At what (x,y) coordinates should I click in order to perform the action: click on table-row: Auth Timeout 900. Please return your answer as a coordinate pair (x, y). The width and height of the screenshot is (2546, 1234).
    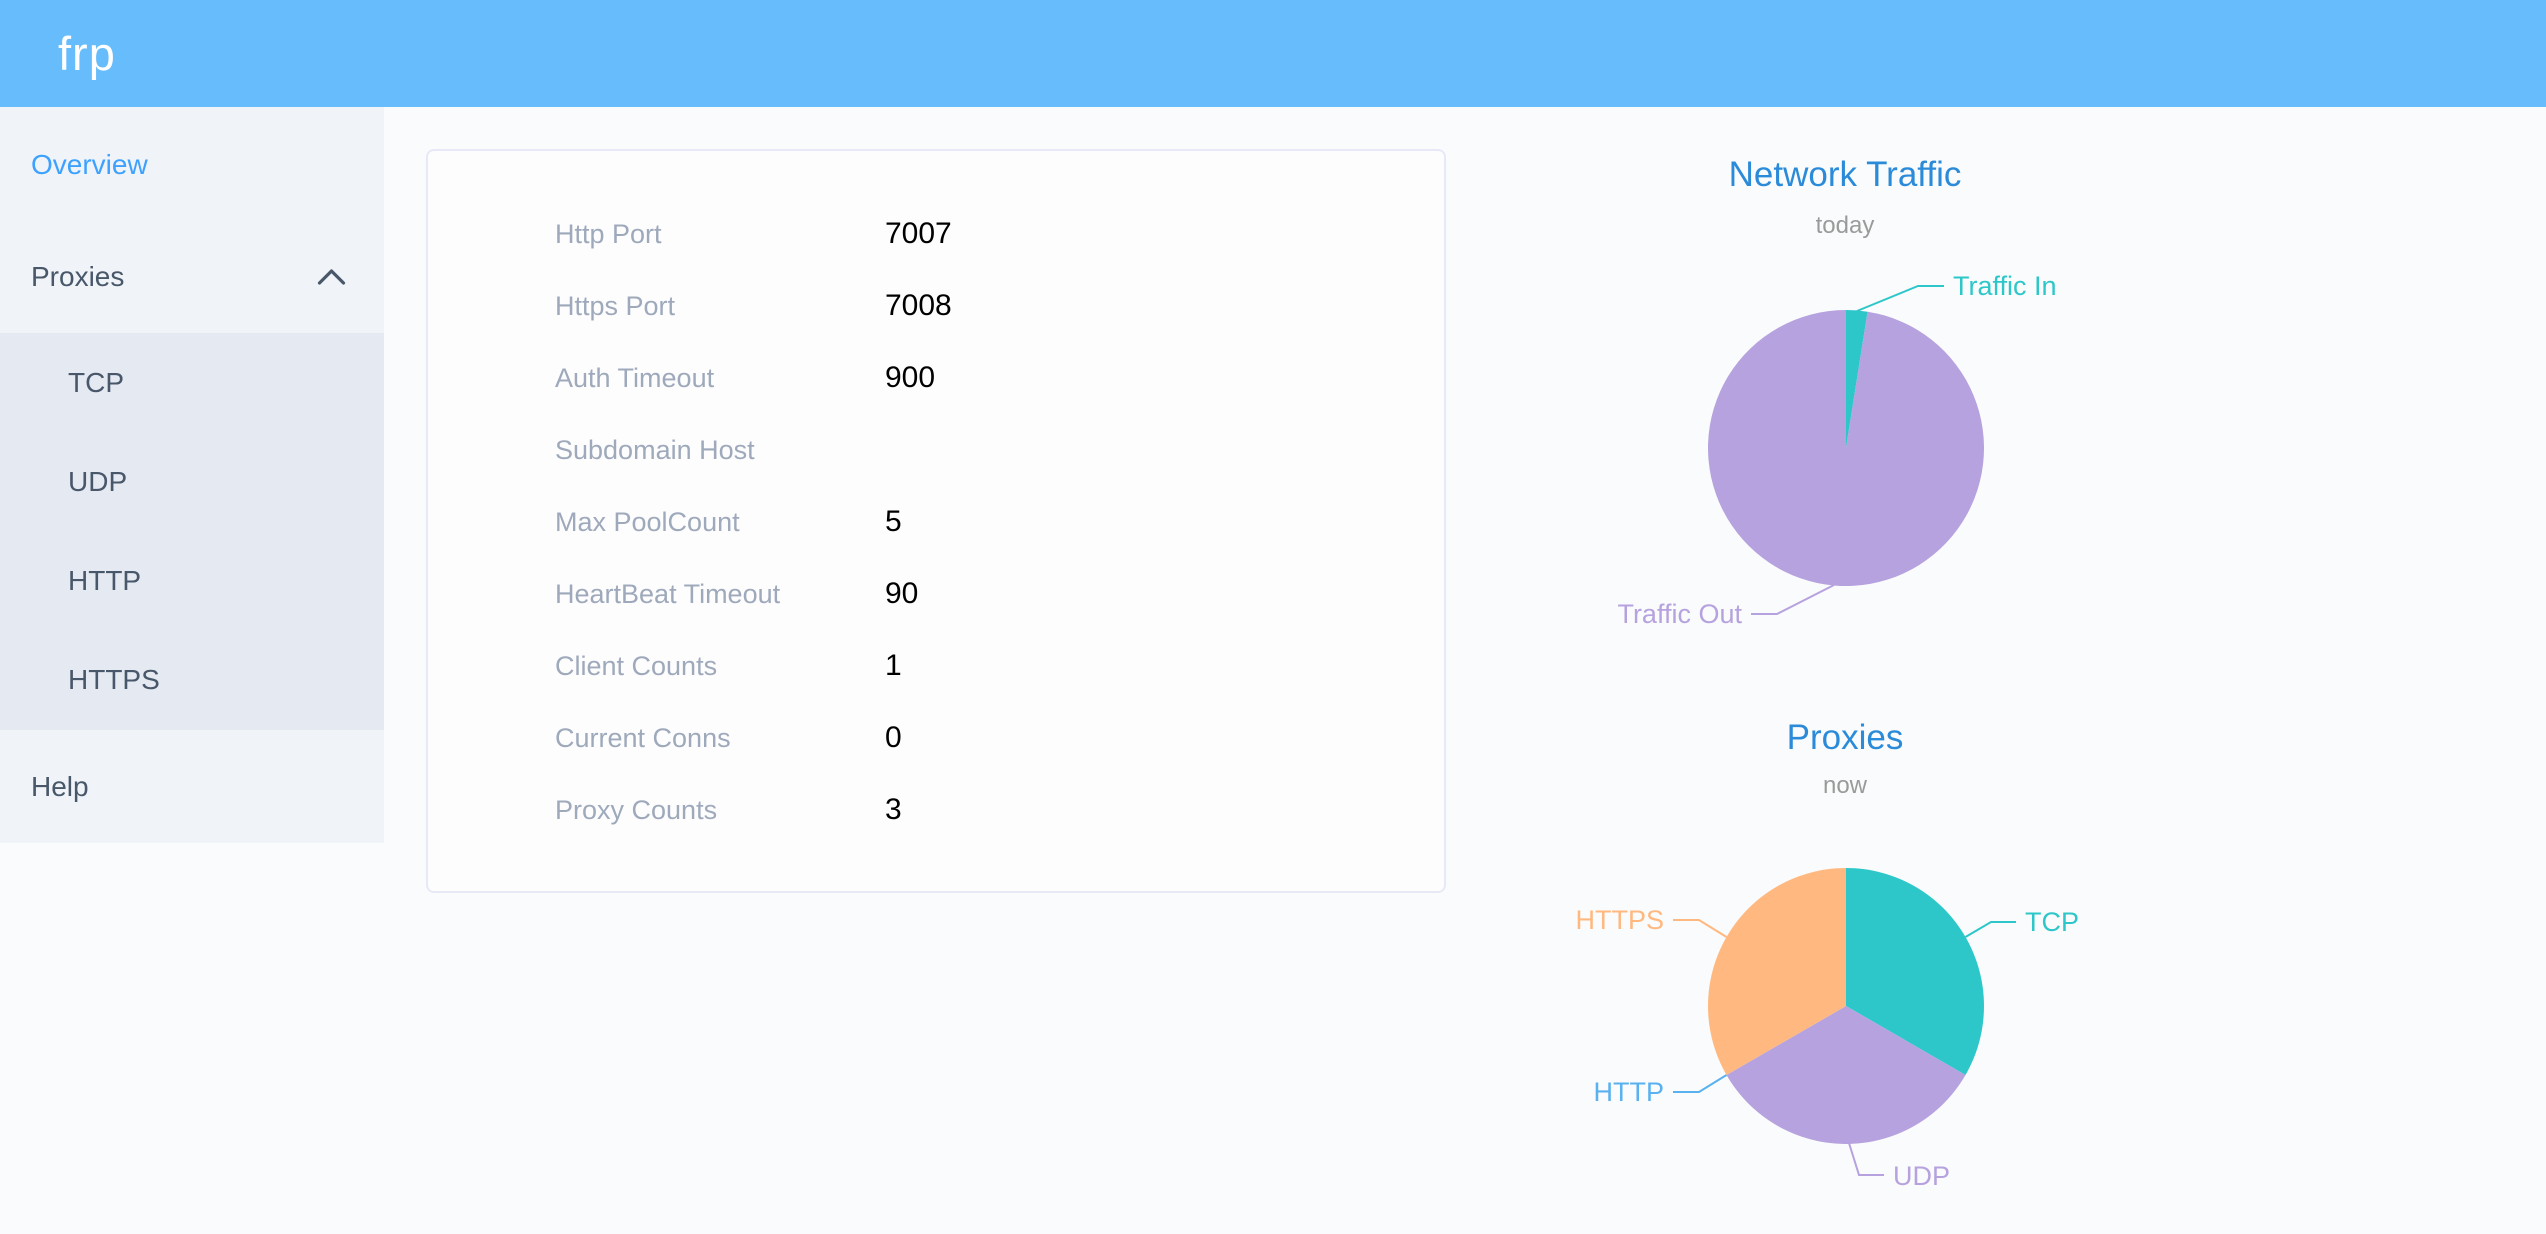
    Looking at the image, I should click on (936, 378).